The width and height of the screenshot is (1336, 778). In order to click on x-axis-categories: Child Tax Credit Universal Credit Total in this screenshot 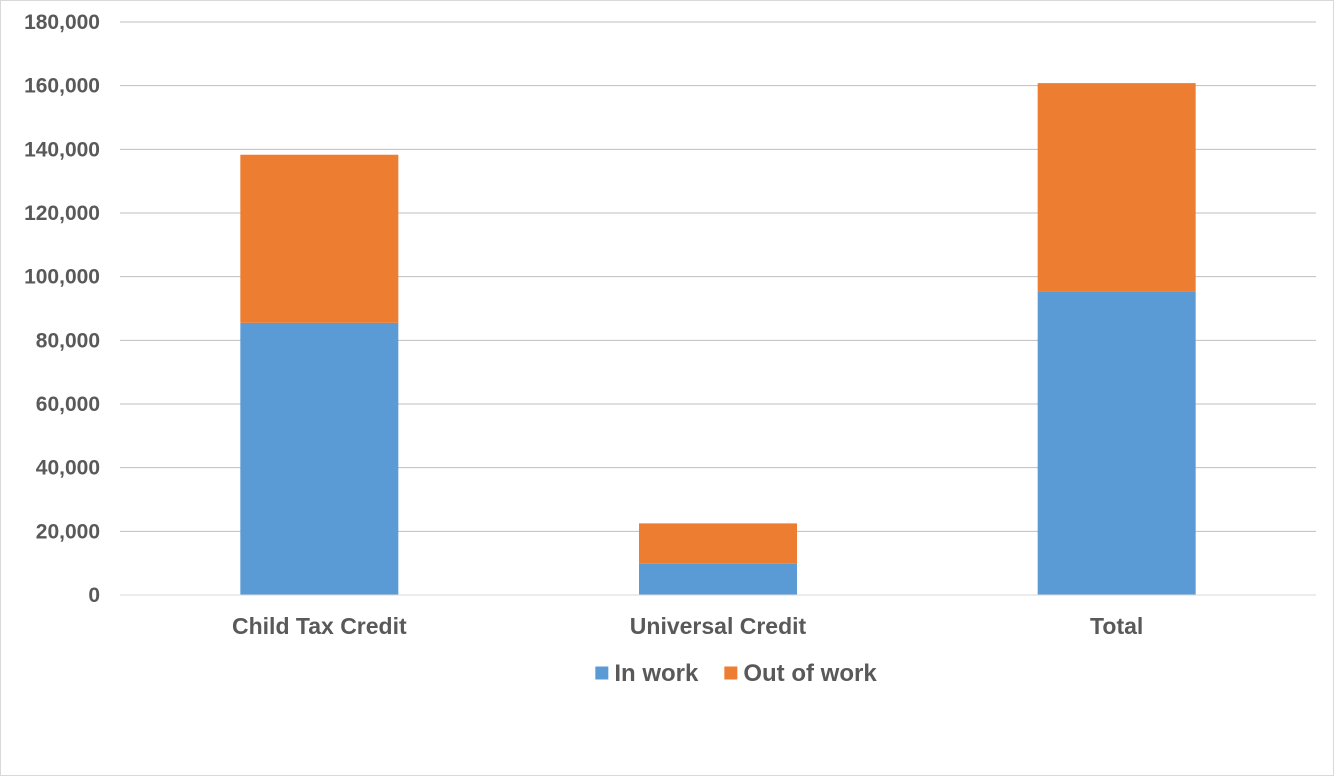, I will do `click(687, 626)`.